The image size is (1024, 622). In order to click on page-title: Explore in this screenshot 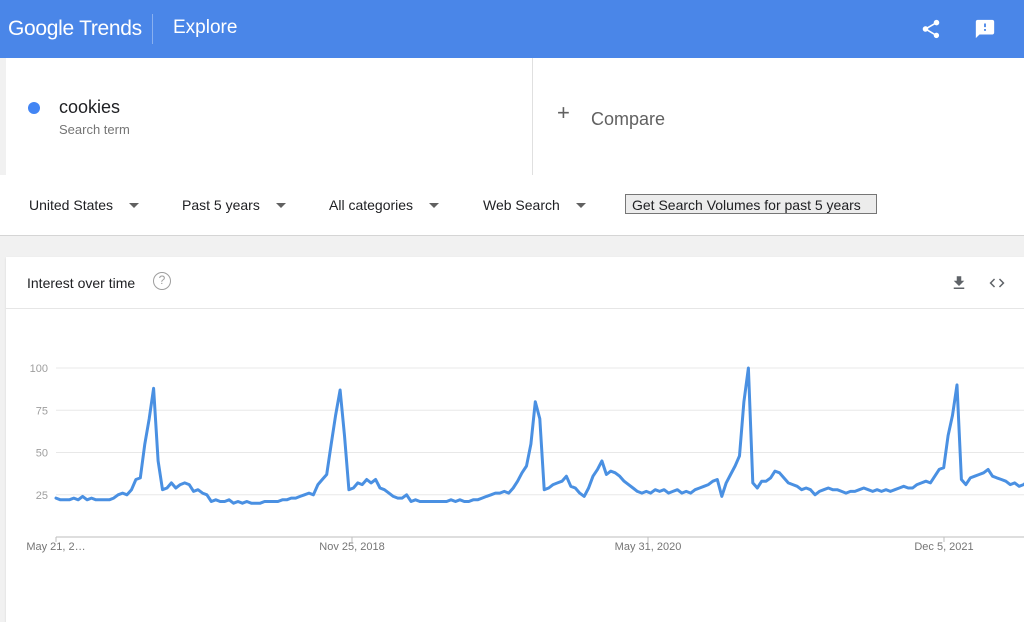, I will do `click(205, 27)`.